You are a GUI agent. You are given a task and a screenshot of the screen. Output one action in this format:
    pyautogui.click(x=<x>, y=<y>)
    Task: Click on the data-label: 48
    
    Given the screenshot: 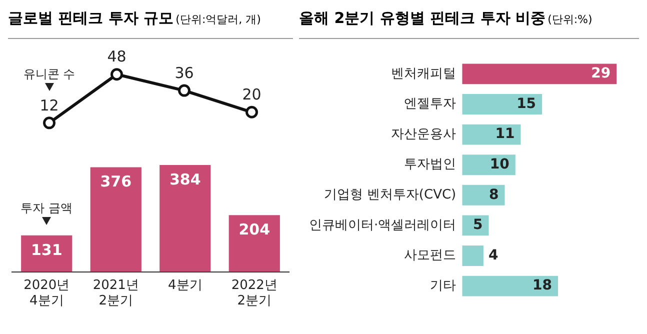 What is the action you would take?
    pyautogui.click(x=116, y=57)
    